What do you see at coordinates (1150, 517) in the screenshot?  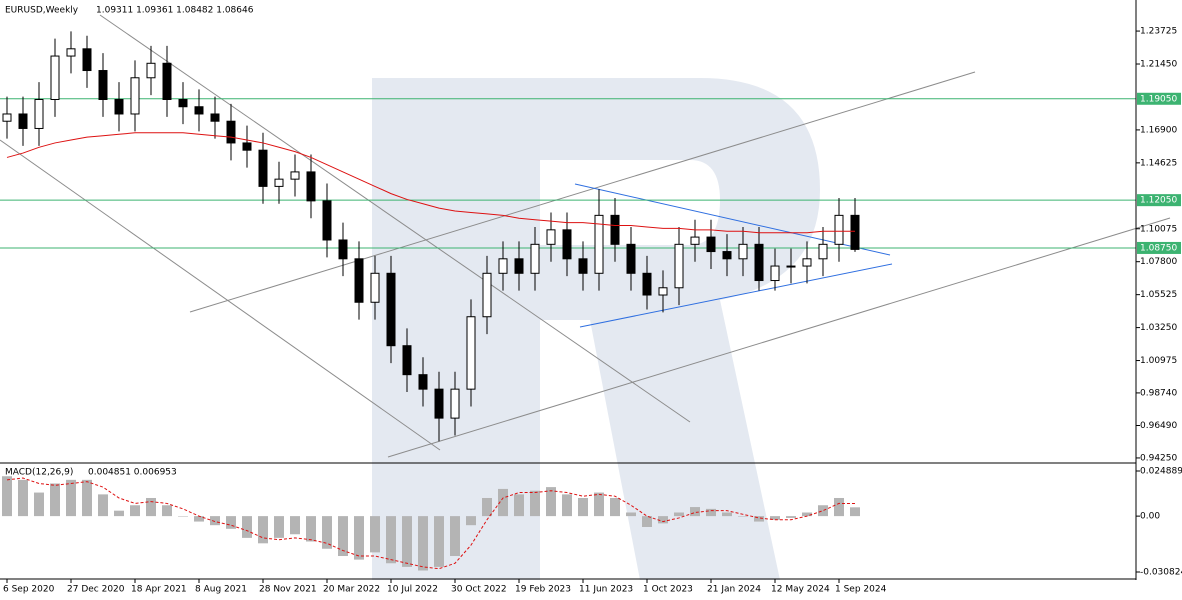 I see `y-tick-label: 0.00` at bounding box center [1150, 517].